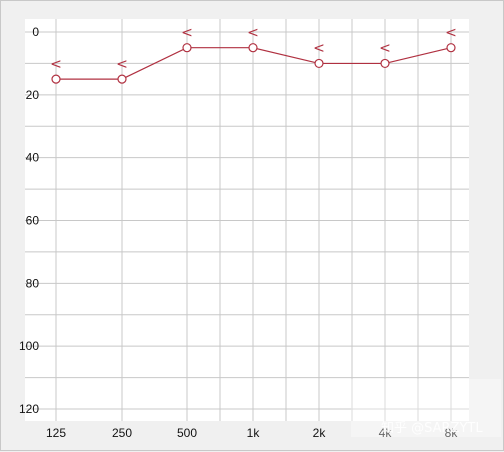  Describe the element at coordinates (33, 158) in the screenshot. I see `y-tick-label: 40` at that location.